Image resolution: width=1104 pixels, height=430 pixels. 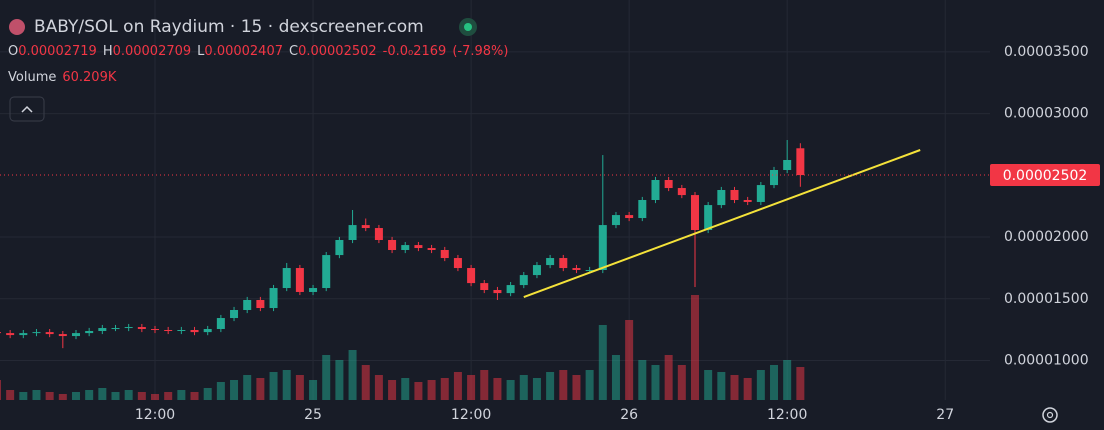 What do you see at coordinates (13, 51) in the screenshot?
I see `o-label: O` at bounding box center [13, 51].